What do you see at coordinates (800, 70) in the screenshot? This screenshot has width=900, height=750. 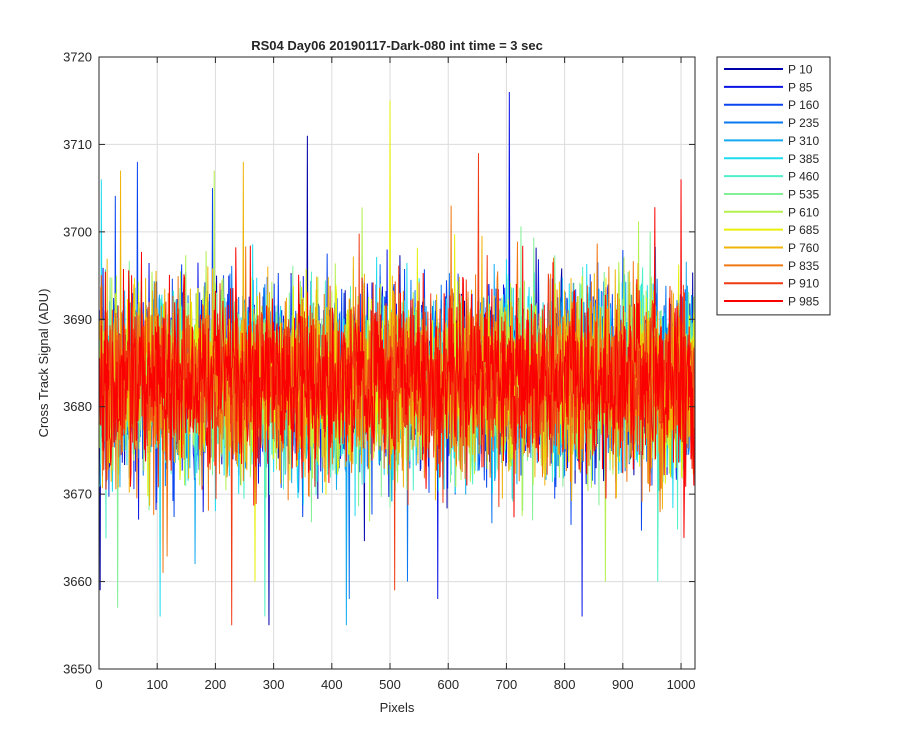 I see `legend-entry-label: P 10` at bounding box center [800, 70].